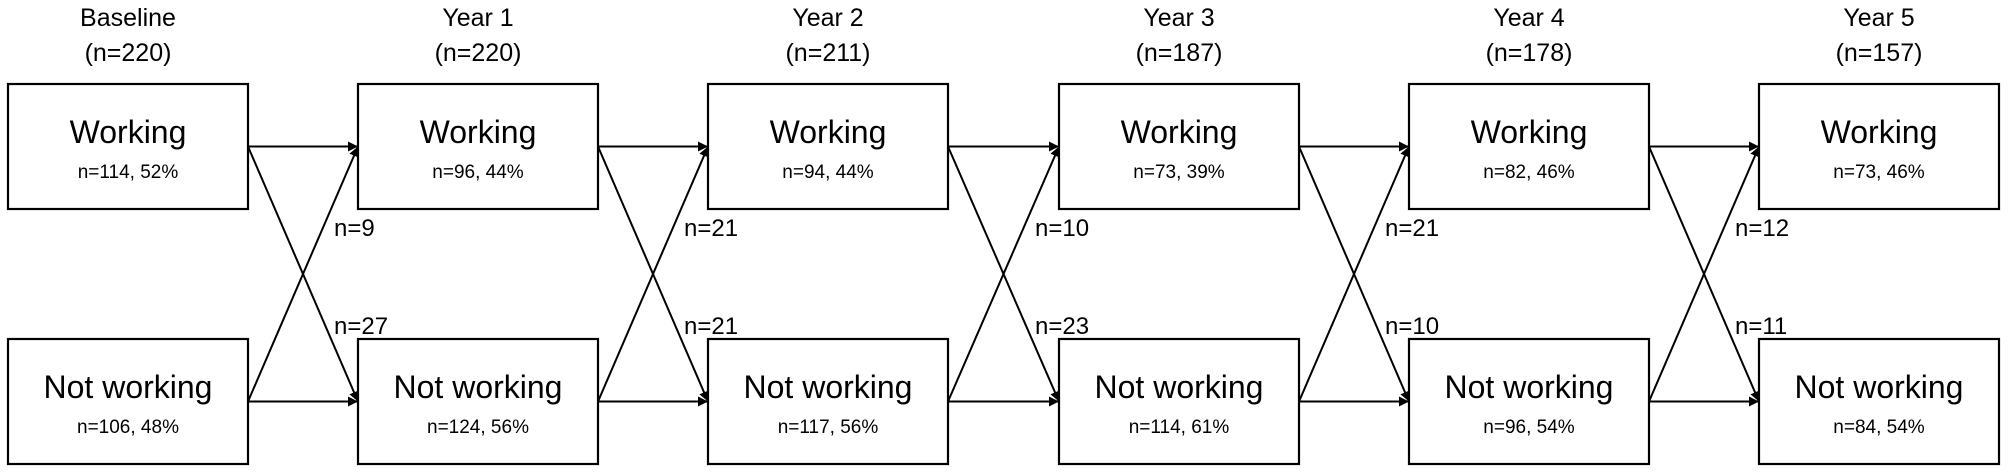 This screenshot has width=2008, height=472. What do you see at coordinates (1762, 228) in the screenshot?
I see `not-working-to-working-count: n=12` at bounding box center [1762, 228].